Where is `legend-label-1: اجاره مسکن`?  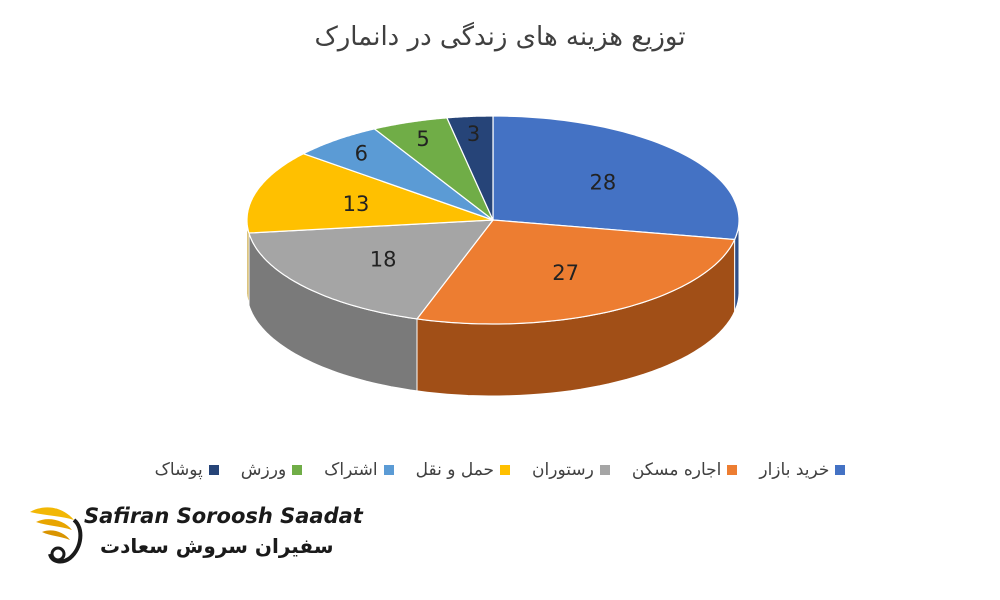 legend-label-1: اجاره مسکن is located at coordinates (676, 470).